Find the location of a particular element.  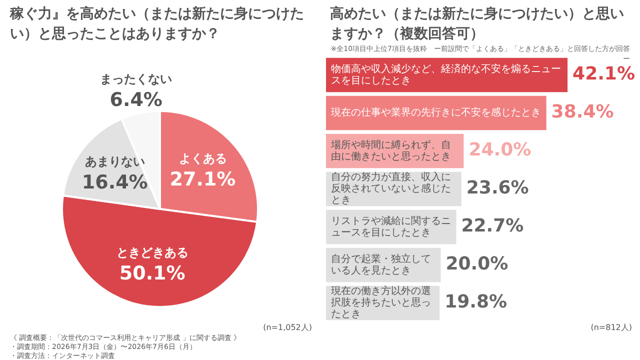

y-tick-label: 場所や時間に縛られず、自由に働きたいと思ったとき is located at coordinates (390, 150).